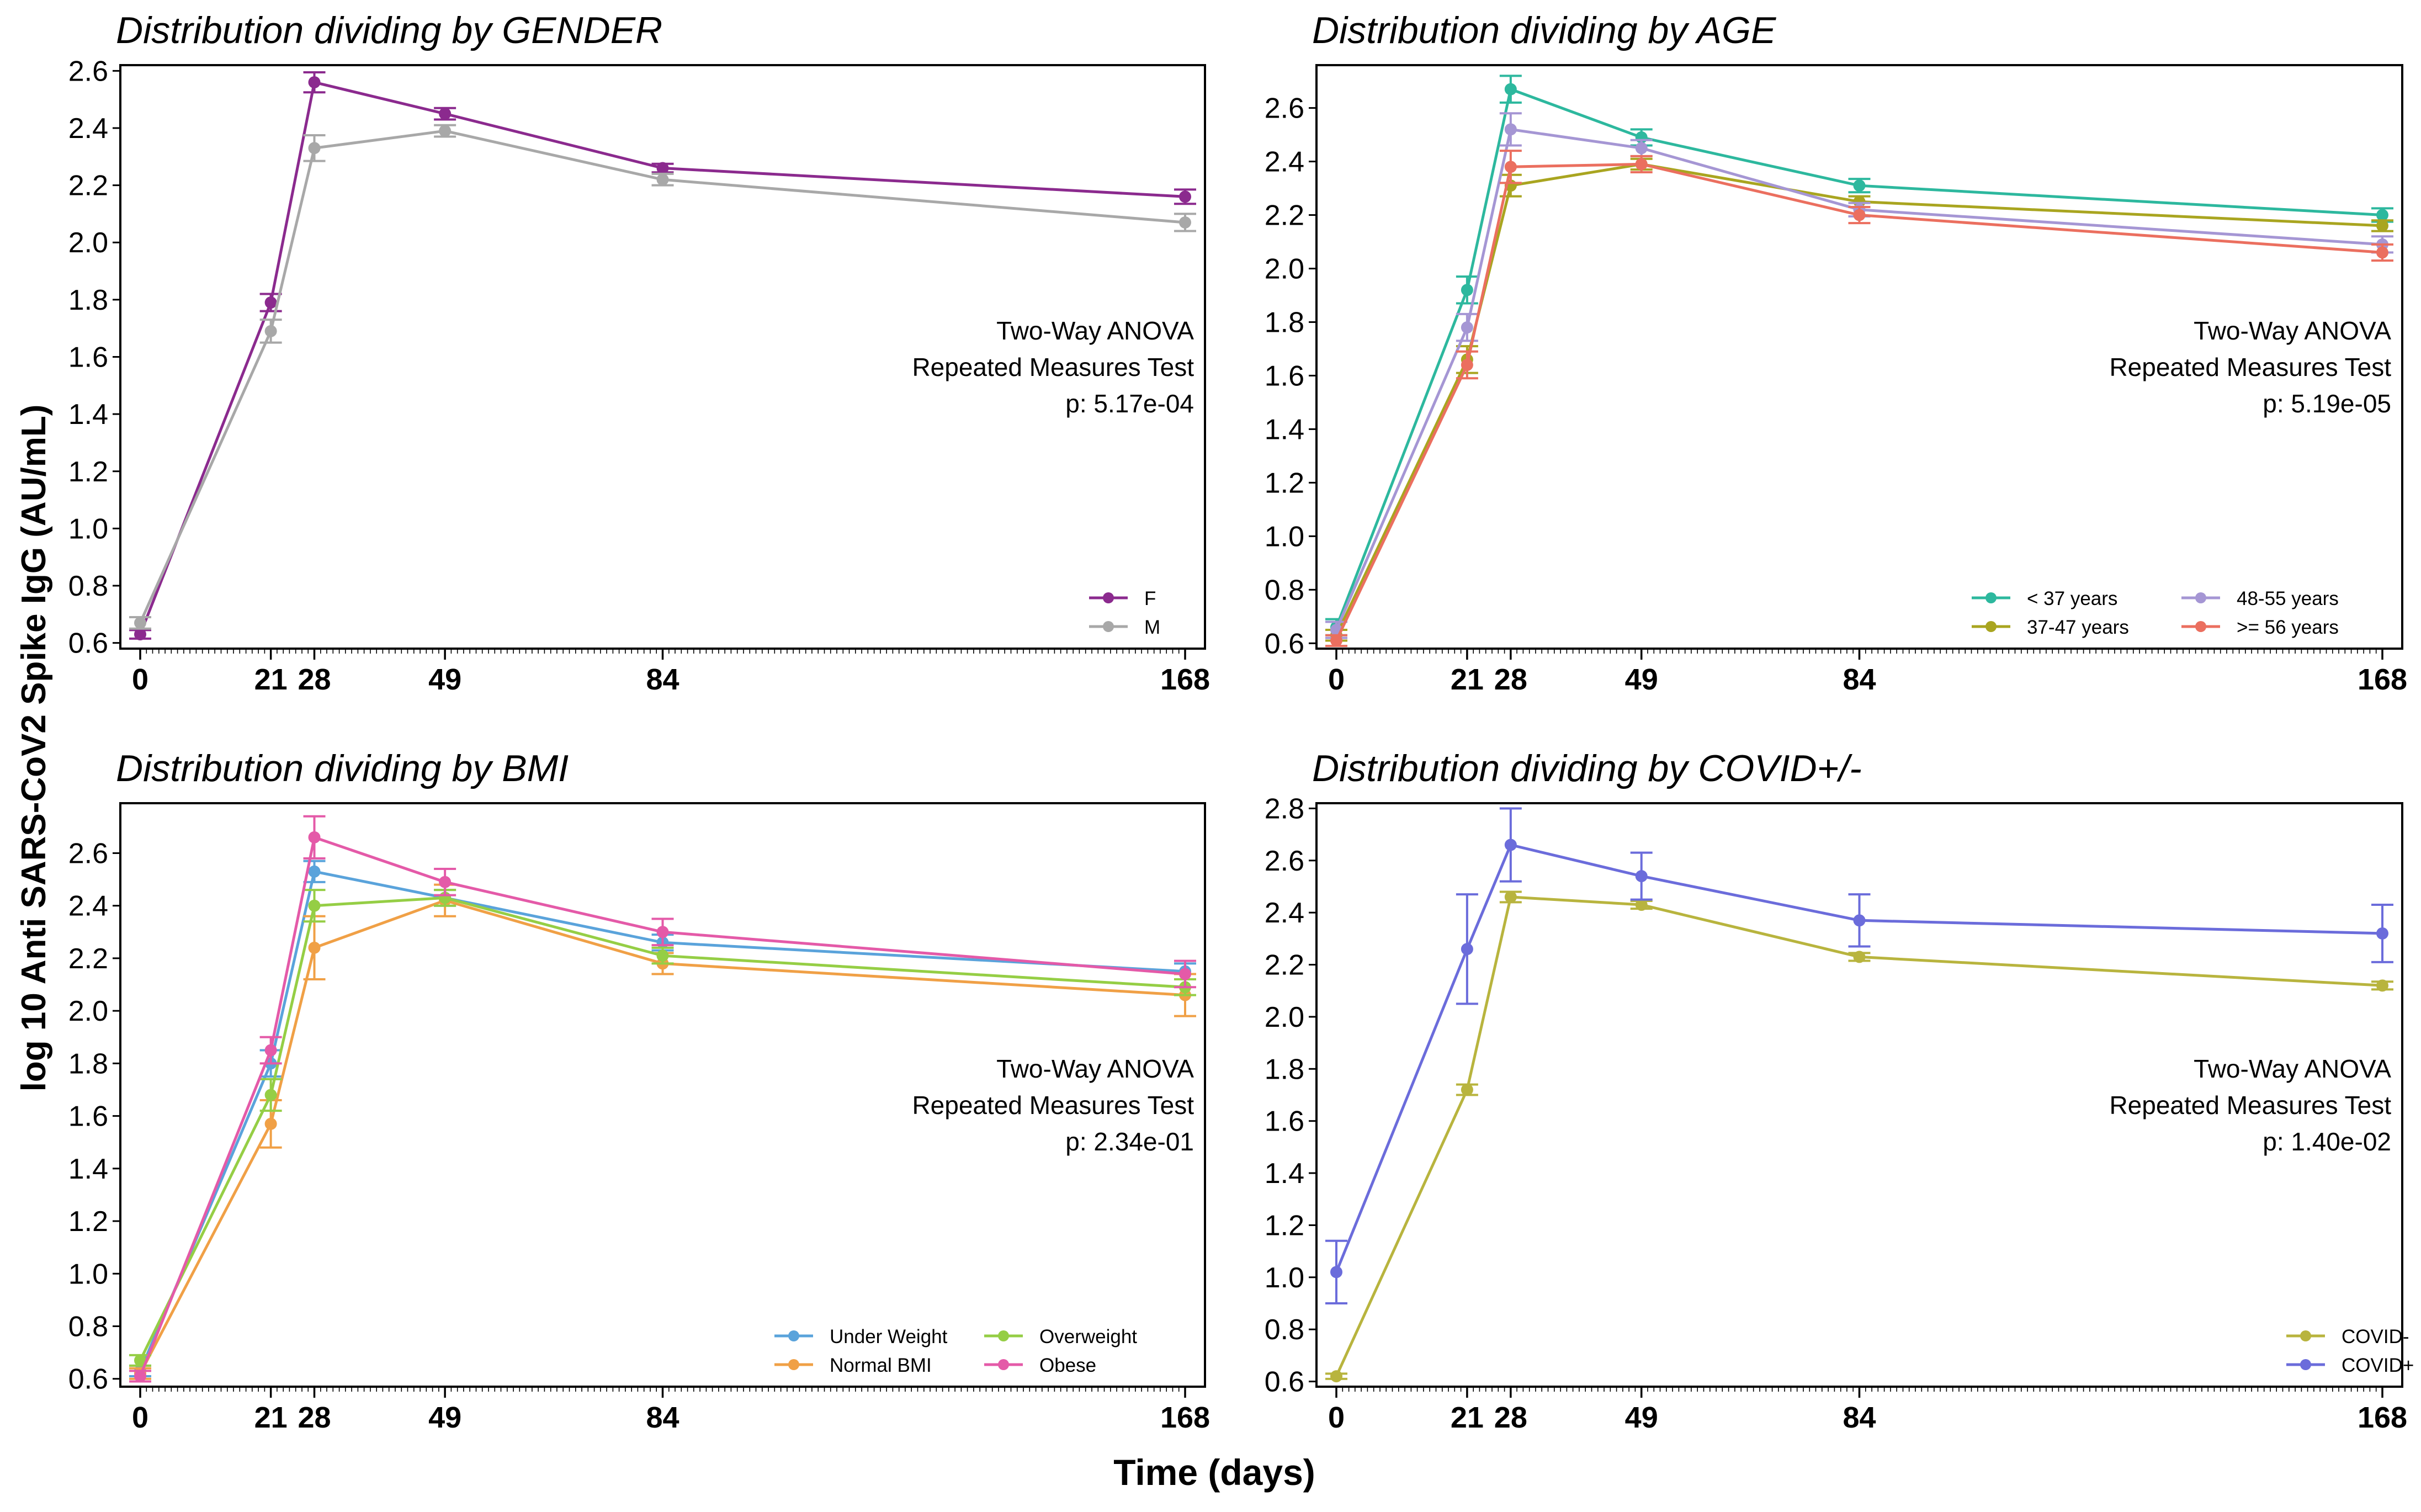 The width and height of the screenshot is (2421, 1512). I want to click on legend-label: M, so click(1152, 627).